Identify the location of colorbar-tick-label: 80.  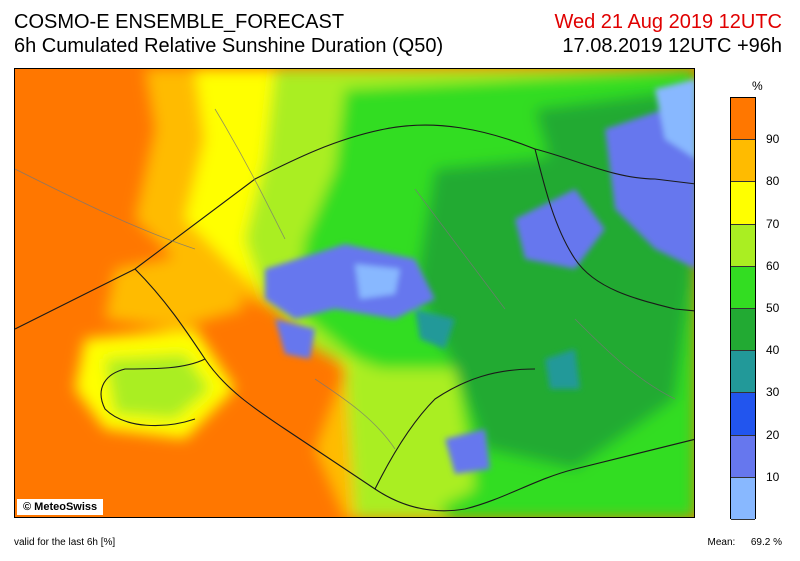
(773, 181).